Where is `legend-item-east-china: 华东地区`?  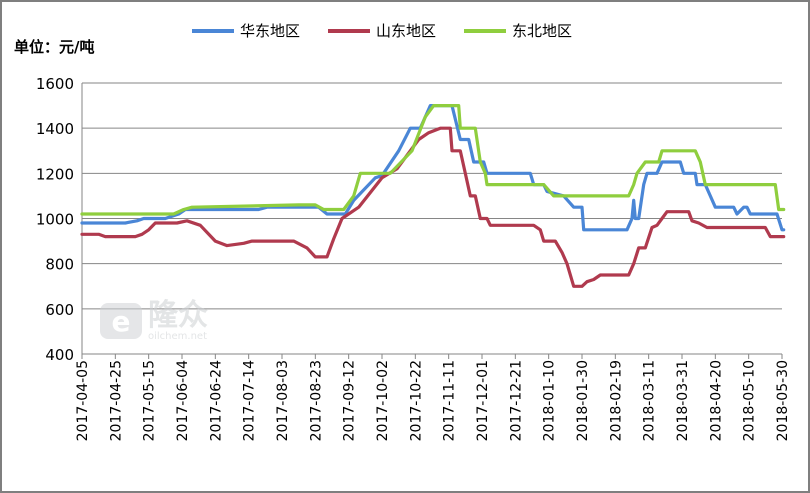
legend-item-east-china: 华东地区 is located at coordinates (246, 30).